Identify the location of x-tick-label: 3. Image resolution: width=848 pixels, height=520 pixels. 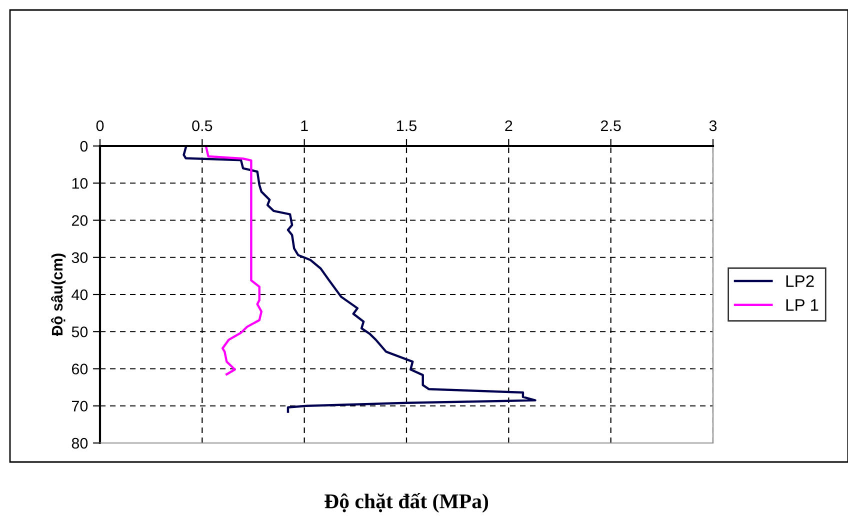
(713, 126).